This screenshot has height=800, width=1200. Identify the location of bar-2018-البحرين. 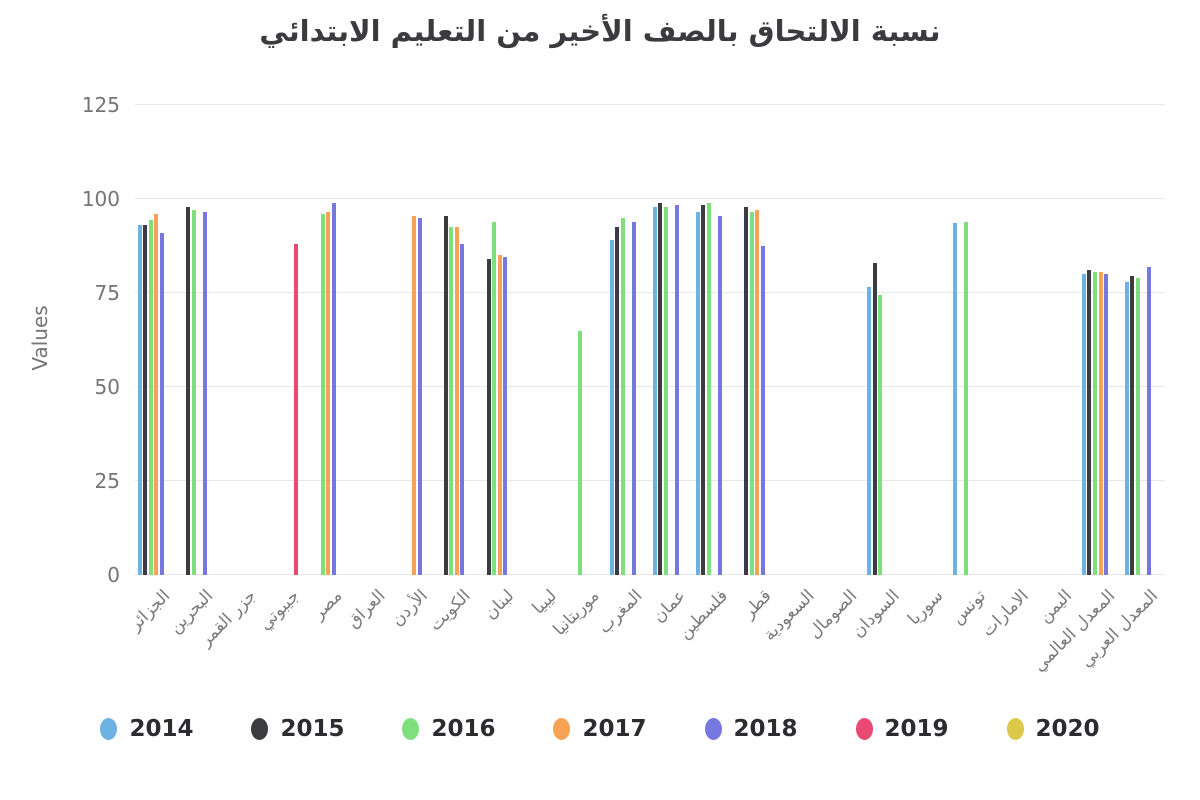
(204, 393).